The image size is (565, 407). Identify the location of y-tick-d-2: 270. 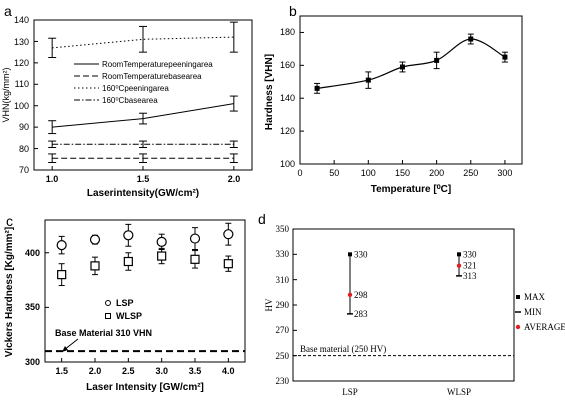
(283, 330).